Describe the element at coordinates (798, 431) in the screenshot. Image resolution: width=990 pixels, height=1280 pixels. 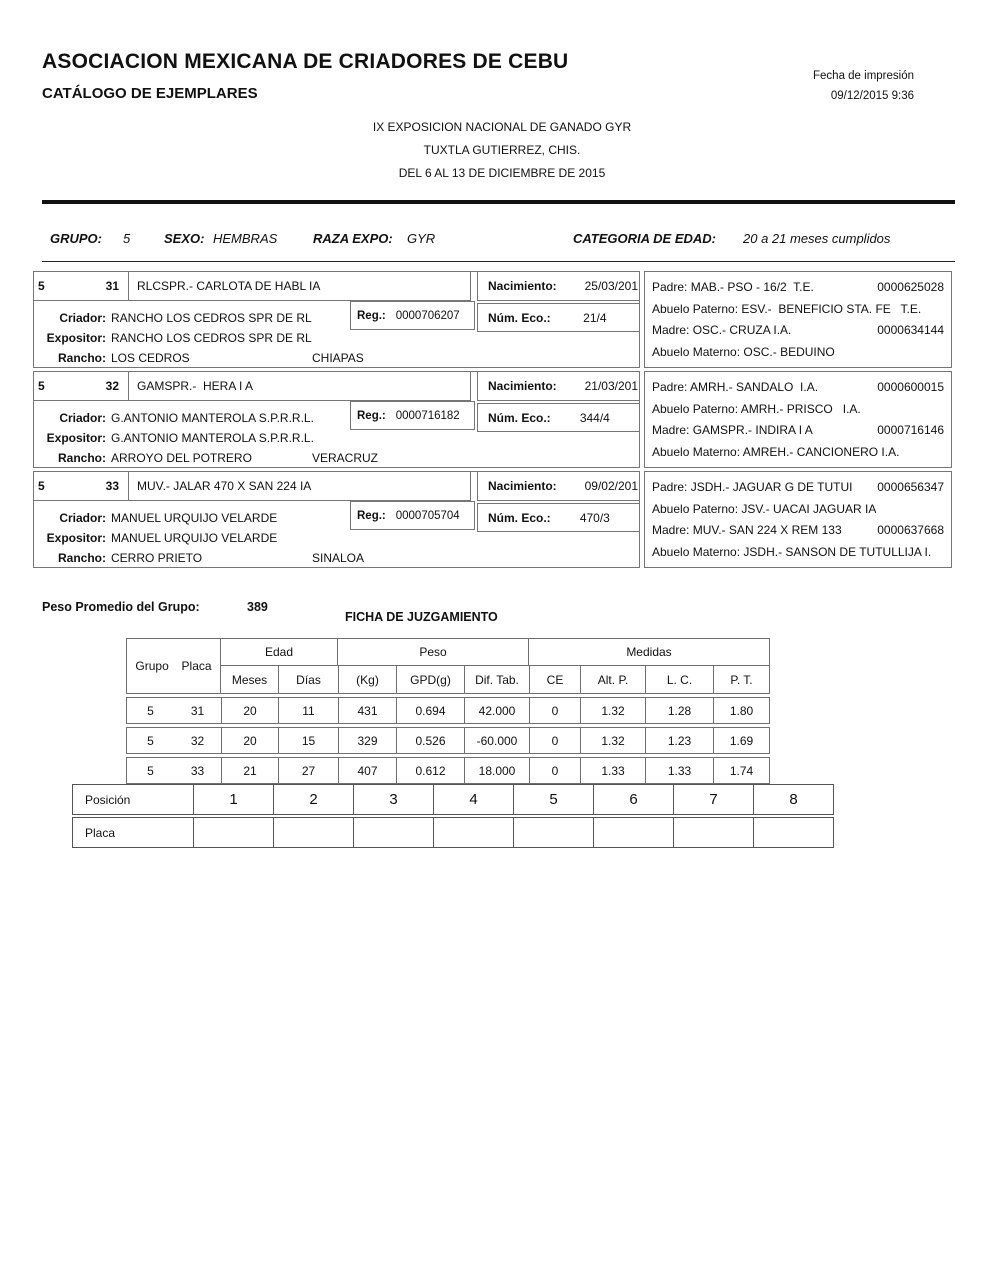
I see `madre-line: Madre: GAMSPR.- INDIRA I A 0000716146` at that location.